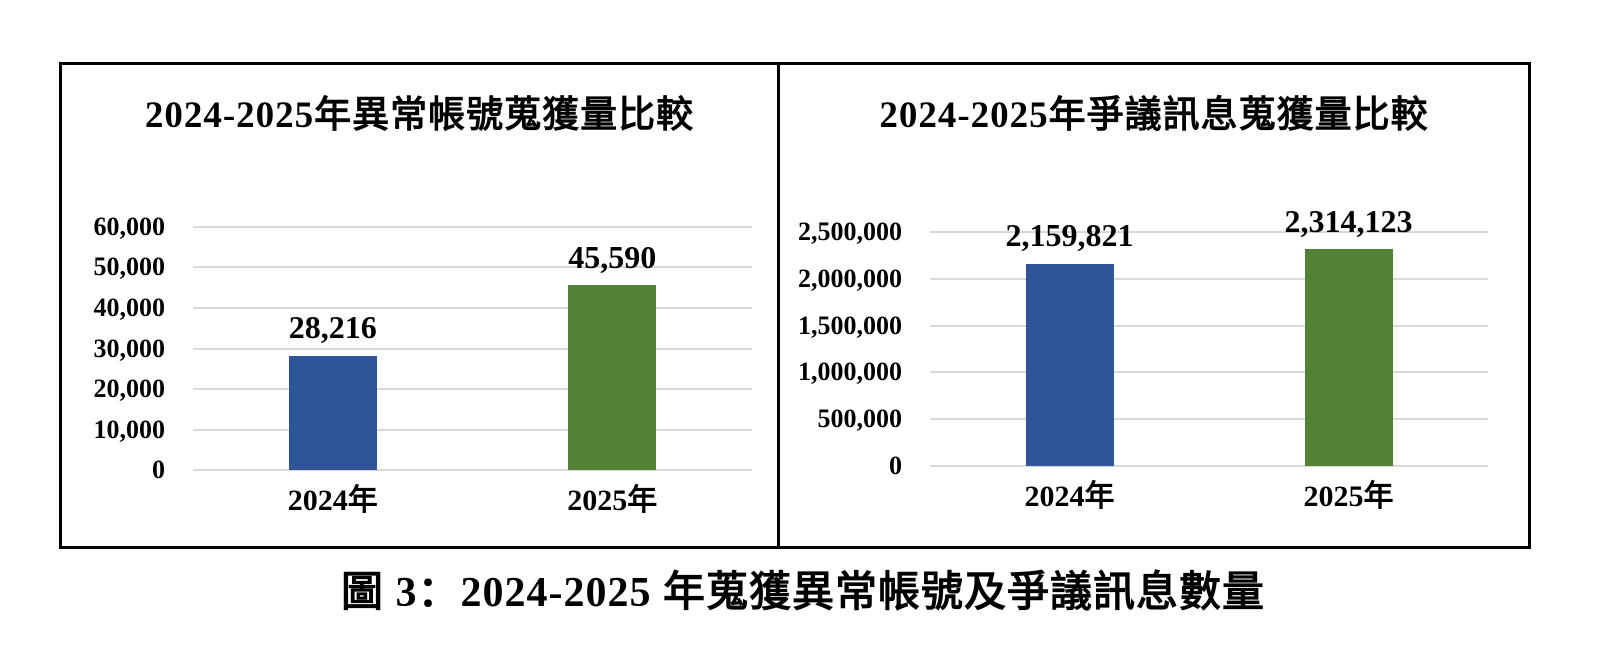 The image size is (1606, 652). I want to click on chart-title: 2024-2025年異常帳號蒐獲量比較, so click(419, 115).